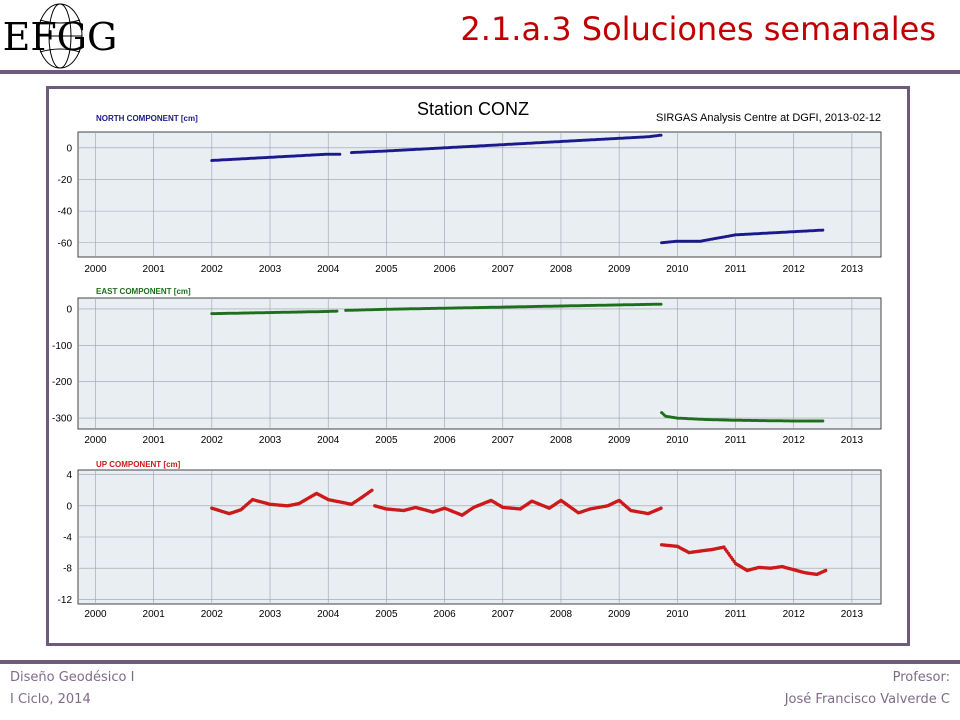 The image size is (960, 720). I want to click on panel-label: EAST COMPONENT [cm], so click(143, 291).